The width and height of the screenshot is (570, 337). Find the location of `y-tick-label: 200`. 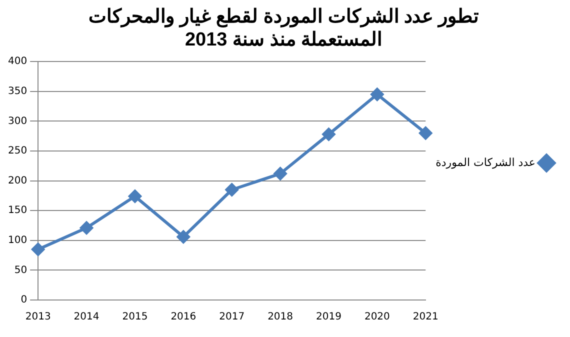

y-tick-label: 200 is located at coordinates (18, 180).